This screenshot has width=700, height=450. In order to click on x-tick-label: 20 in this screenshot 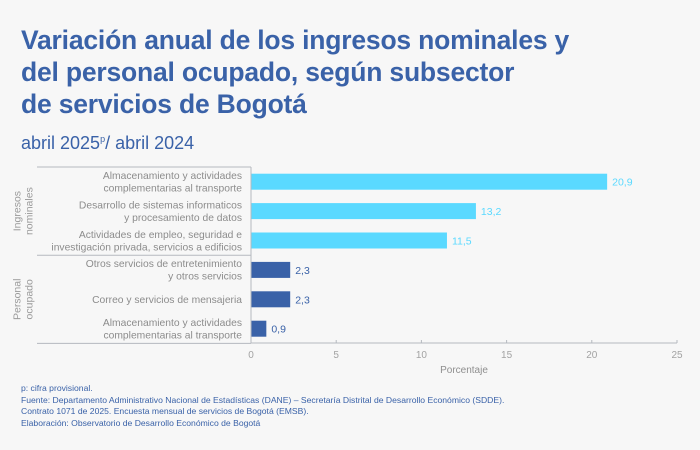, I will do `click(592, 355)`.